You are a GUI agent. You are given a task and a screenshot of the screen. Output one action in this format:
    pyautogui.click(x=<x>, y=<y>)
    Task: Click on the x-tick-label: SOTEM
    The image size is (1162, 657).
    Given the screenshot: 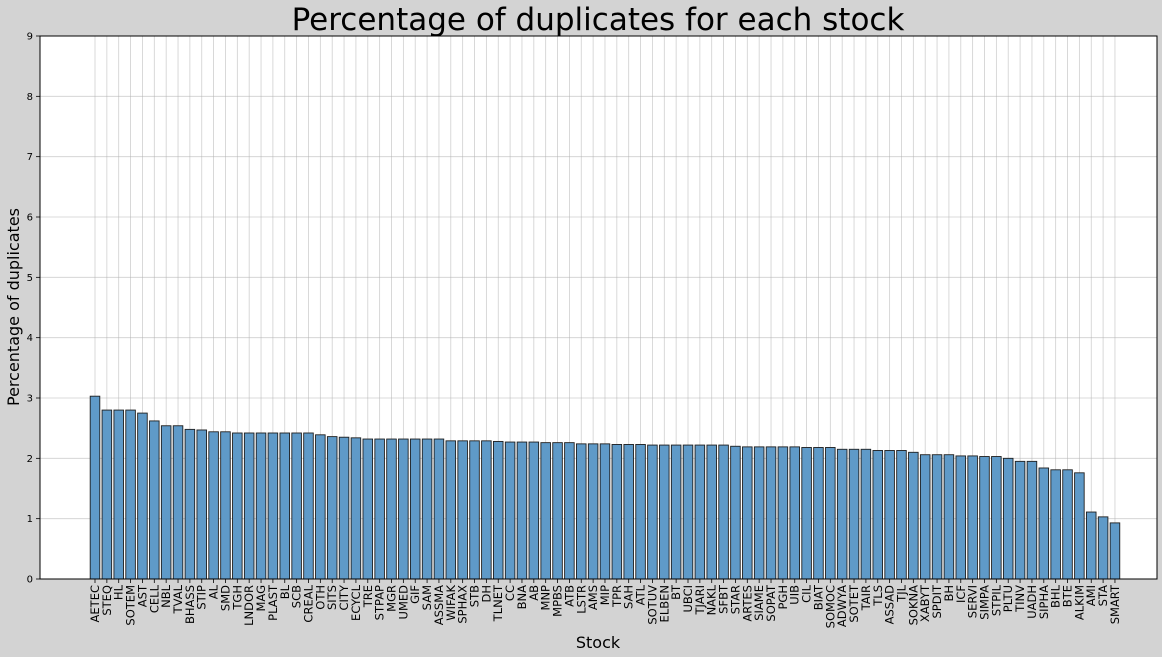 What is the action you would take?
    pyautogui.click(x=131, y=605)
    